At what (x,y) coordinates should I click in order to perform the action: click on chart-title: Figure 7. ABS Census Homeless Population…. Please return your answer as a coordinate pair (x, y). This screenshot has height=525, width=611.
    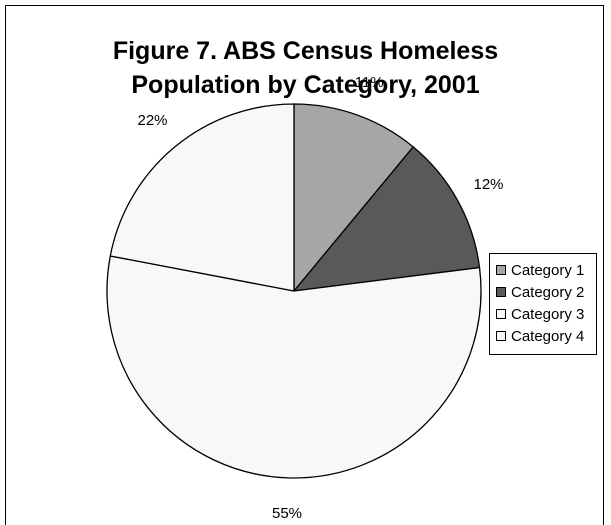
    Looking at the image, I should click on (305, 68).